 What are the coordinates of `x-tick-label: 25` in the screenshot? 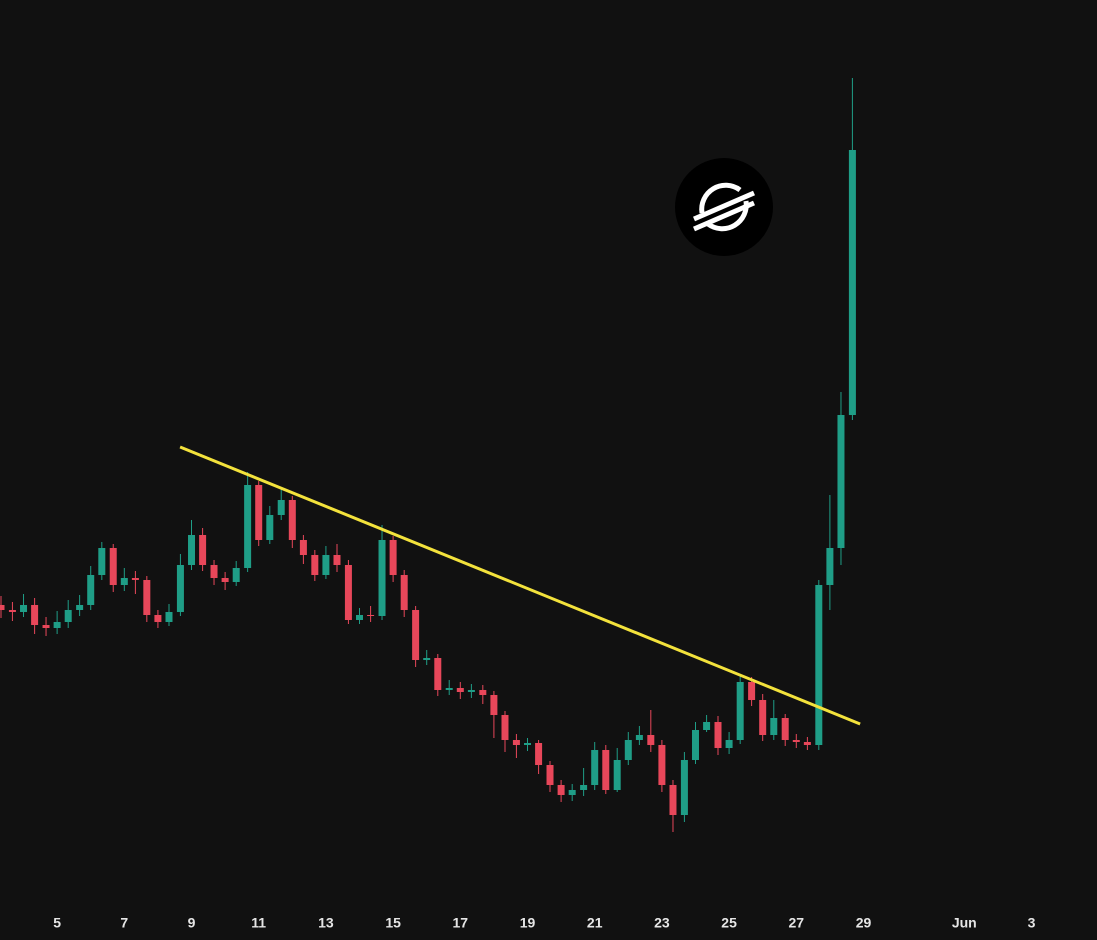 It's located at (729, 923).